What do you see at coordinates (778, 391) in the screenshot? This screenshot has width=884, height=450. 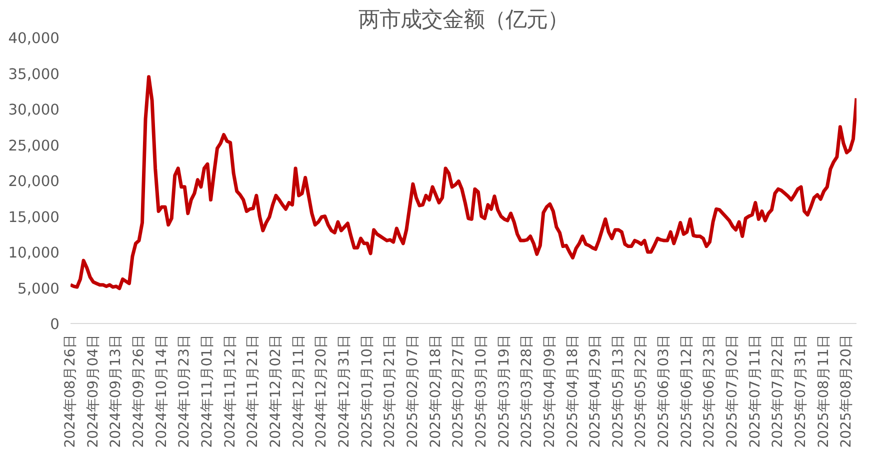 I see `x-tick-label: 2025年07月22日` at bounding box center [778, 391].